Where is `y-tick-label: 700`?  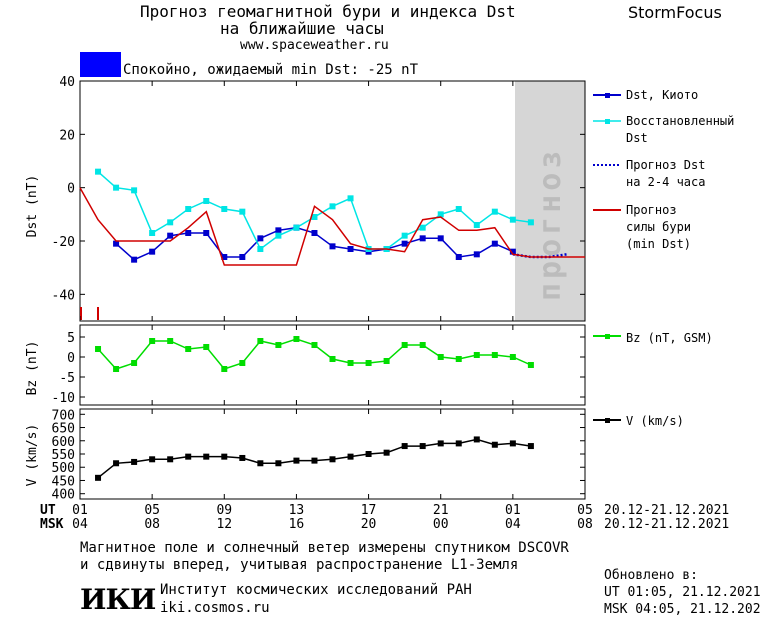 y-tick-label: 700 is located at coordinates (63, 415).